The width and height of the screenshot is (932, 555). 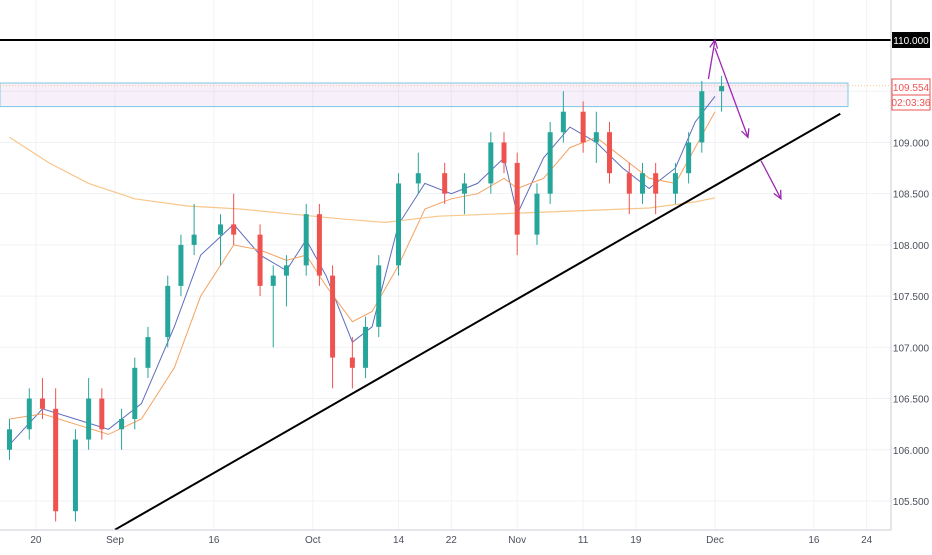 I want to click on x-tick-label: 24, so click(x=867, y=540).